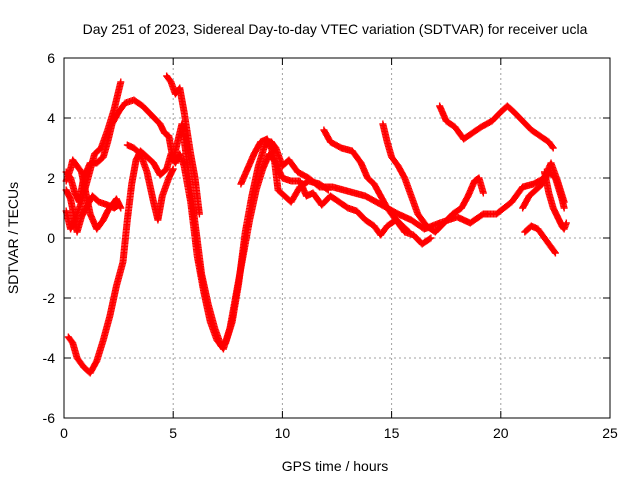  Describe the element at coordinates (51, 58) in the screenshot. I see `y-tick-label: 6` at that location.